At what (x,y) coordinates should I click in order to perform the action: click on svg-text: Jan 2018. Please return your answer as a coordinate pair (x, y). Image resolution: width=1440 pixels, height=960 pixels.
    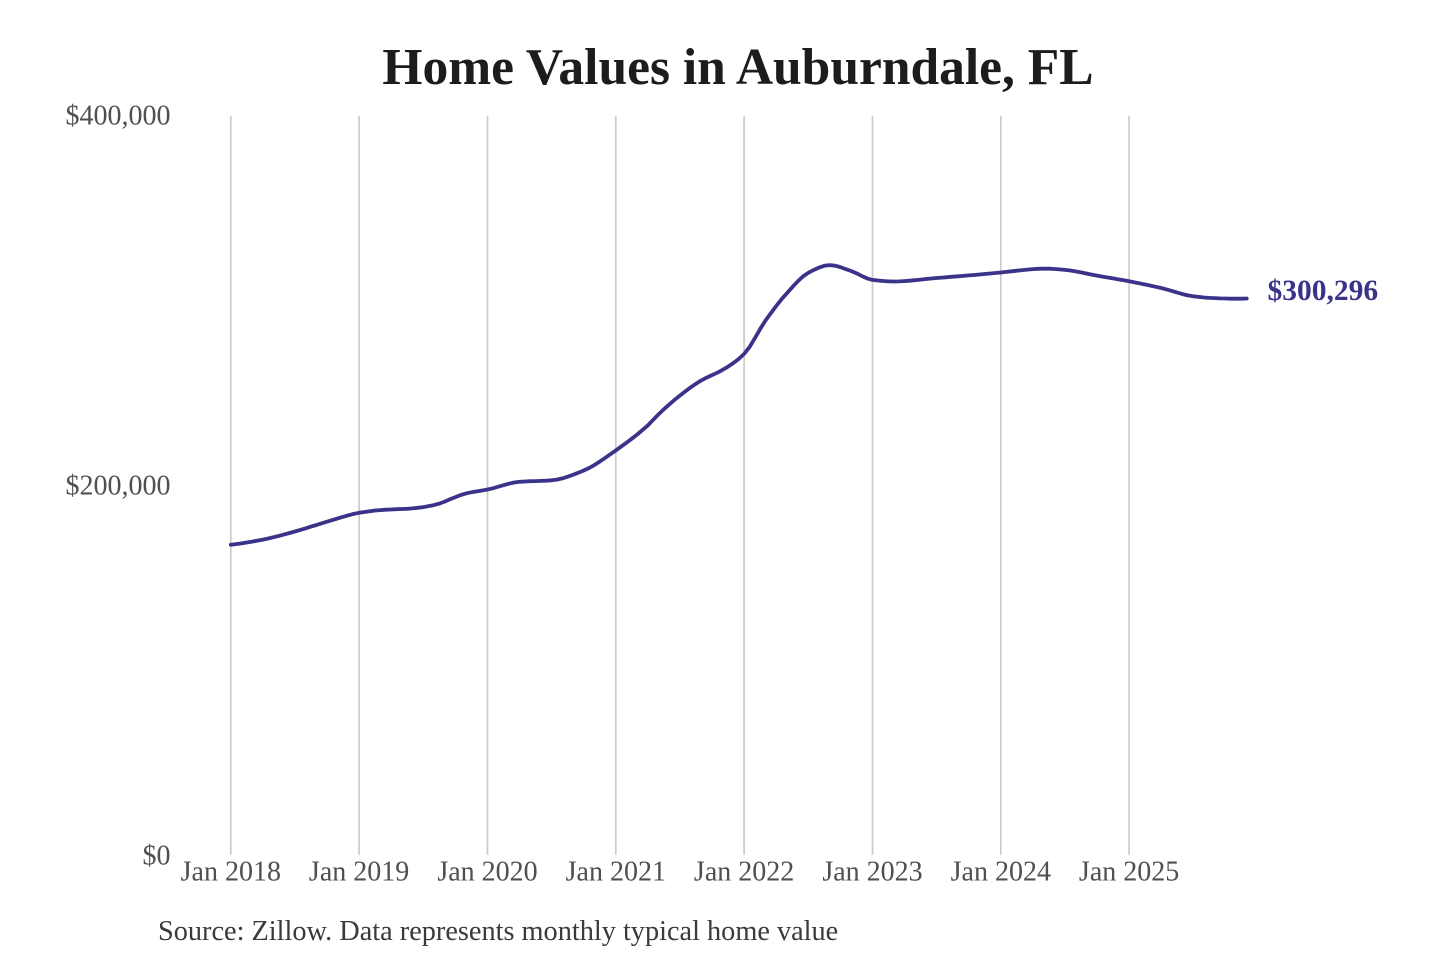
    Looking at the image, I should click on (231, 872).